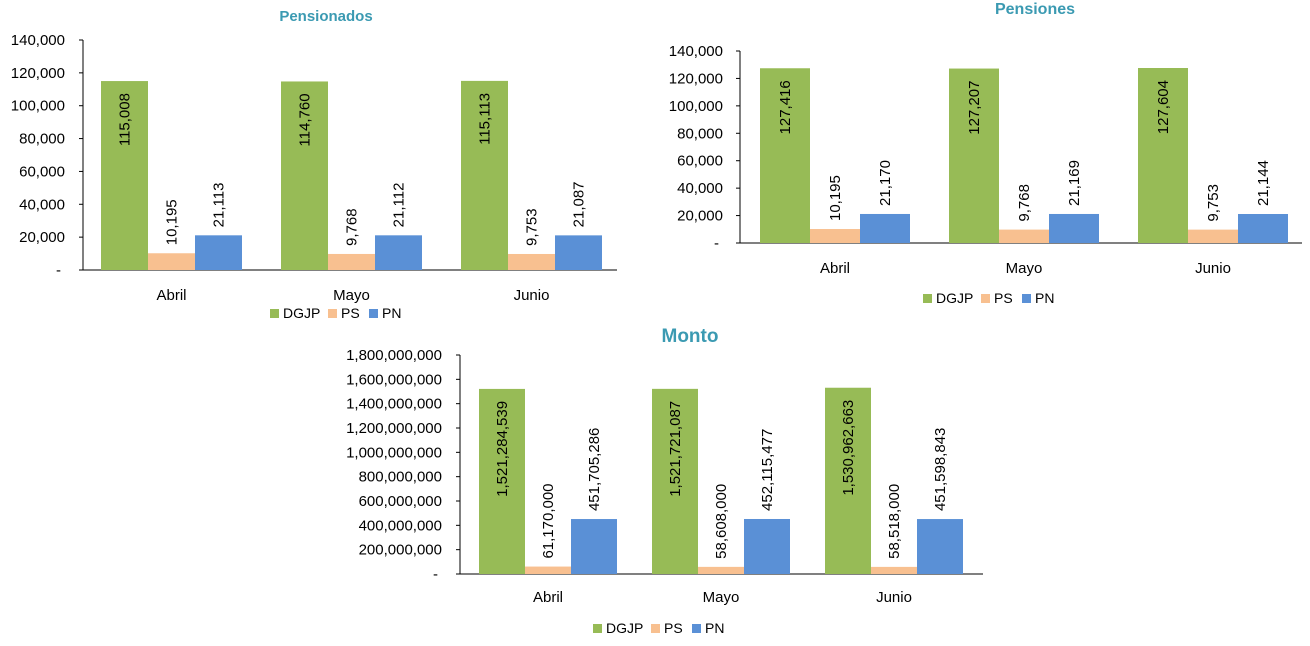  What do you see at coordinates (785, 107) in the screenshot?
I see `data-label: 127,416` at bounding box center [785, 107].